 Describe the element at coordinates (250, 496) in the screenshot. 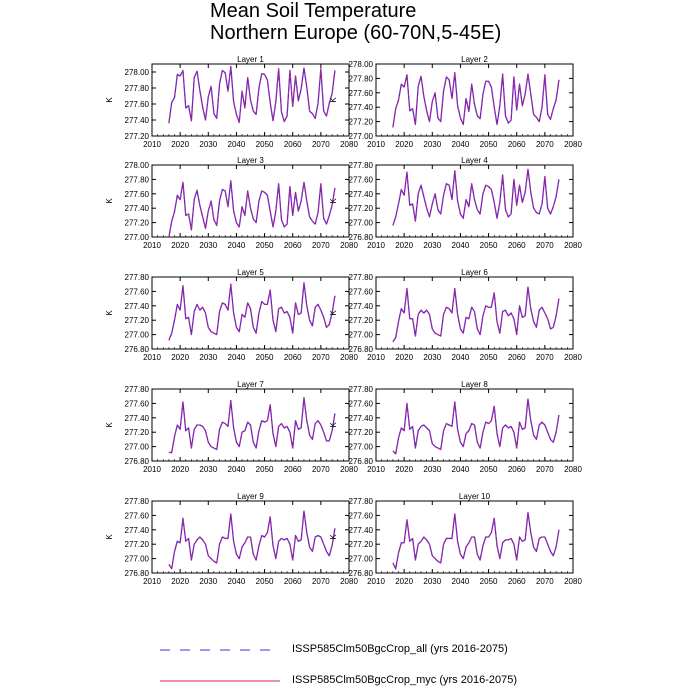

I see `panel-title: Layer 9` at that location.